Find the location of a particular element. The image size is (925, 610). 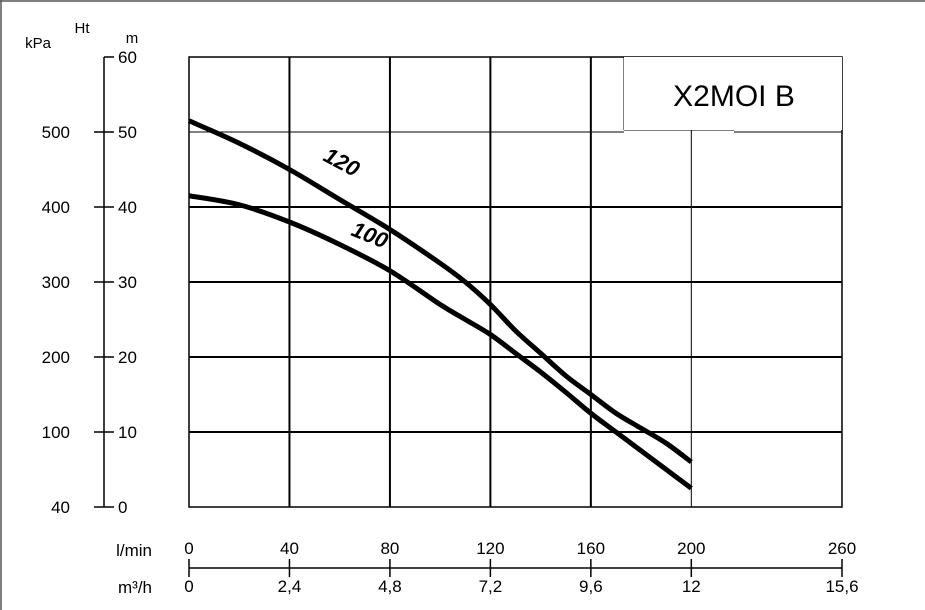

y-axes: 0 10 20 30 40 50 60 40 100 200 300 400 500 is located at coordinates (89, 282).